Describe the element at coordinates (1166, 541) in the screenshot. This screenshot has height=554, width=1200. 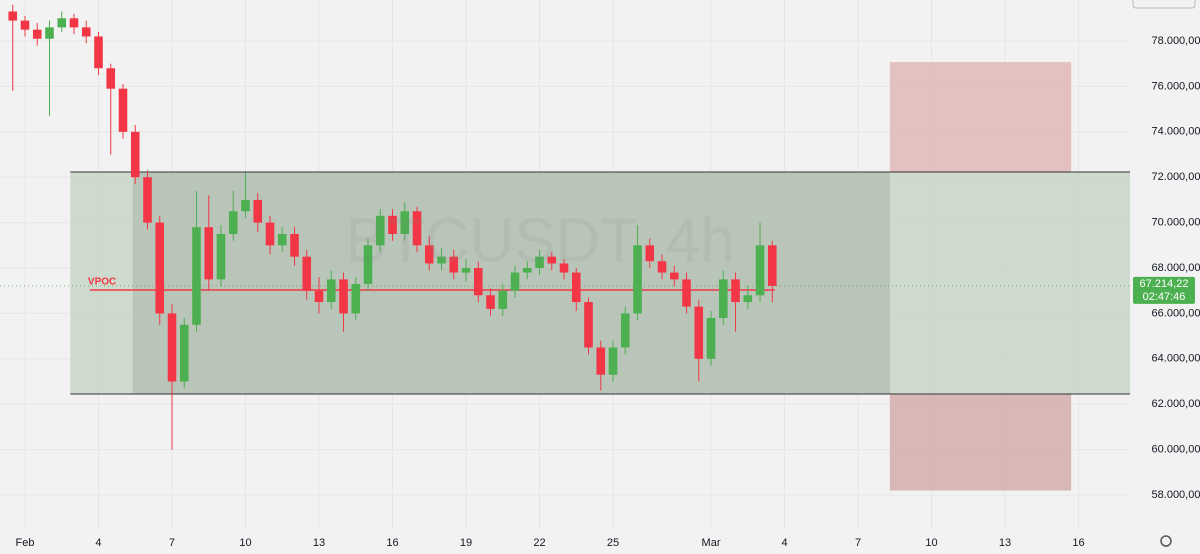
I see `settings-icon` at that location.